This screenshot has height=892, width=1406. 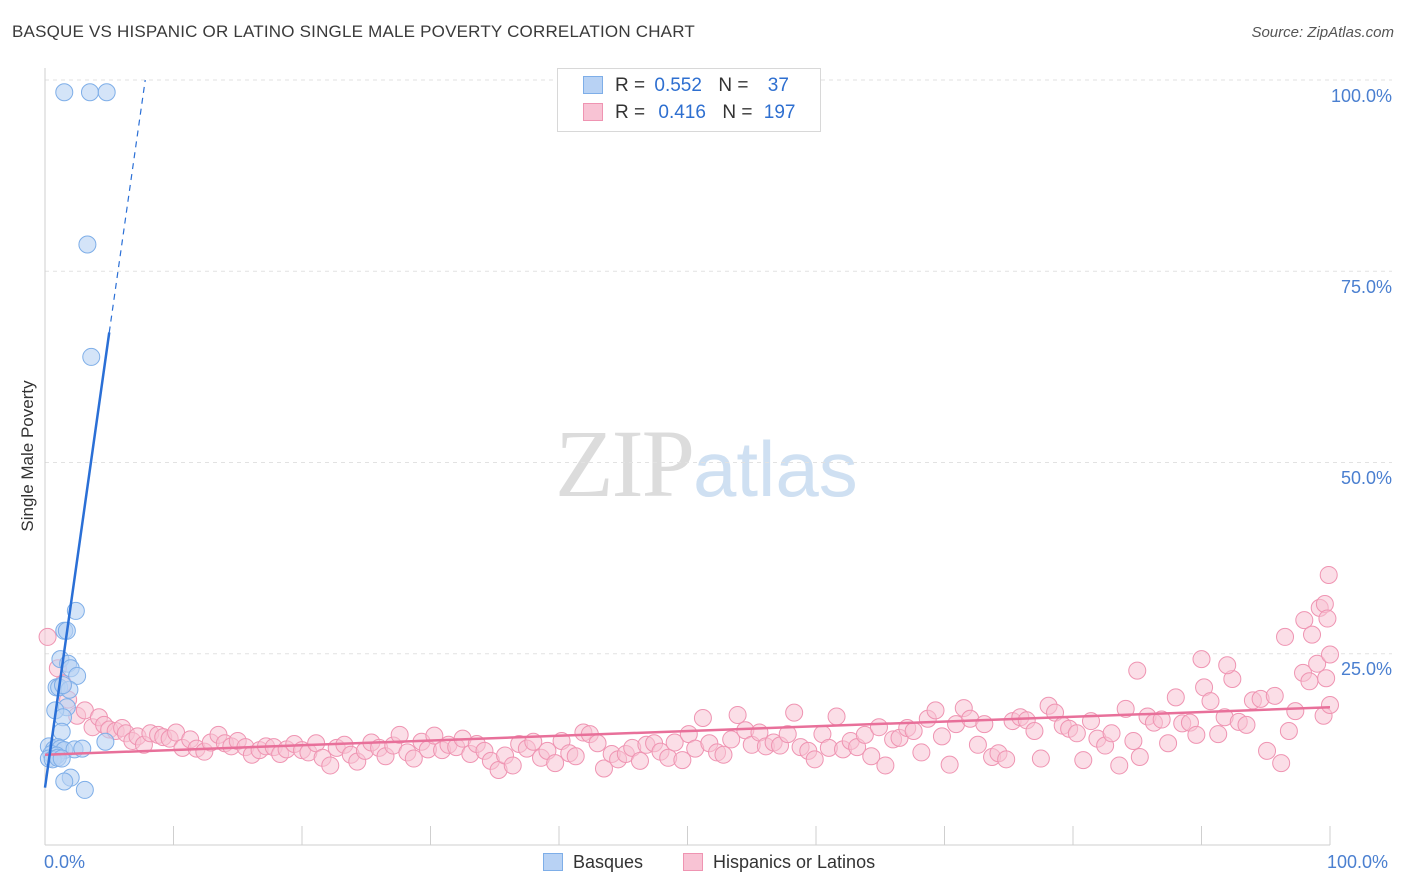 I want to click on bottom-legend-basques: Basques, so click(x=593, y=862).